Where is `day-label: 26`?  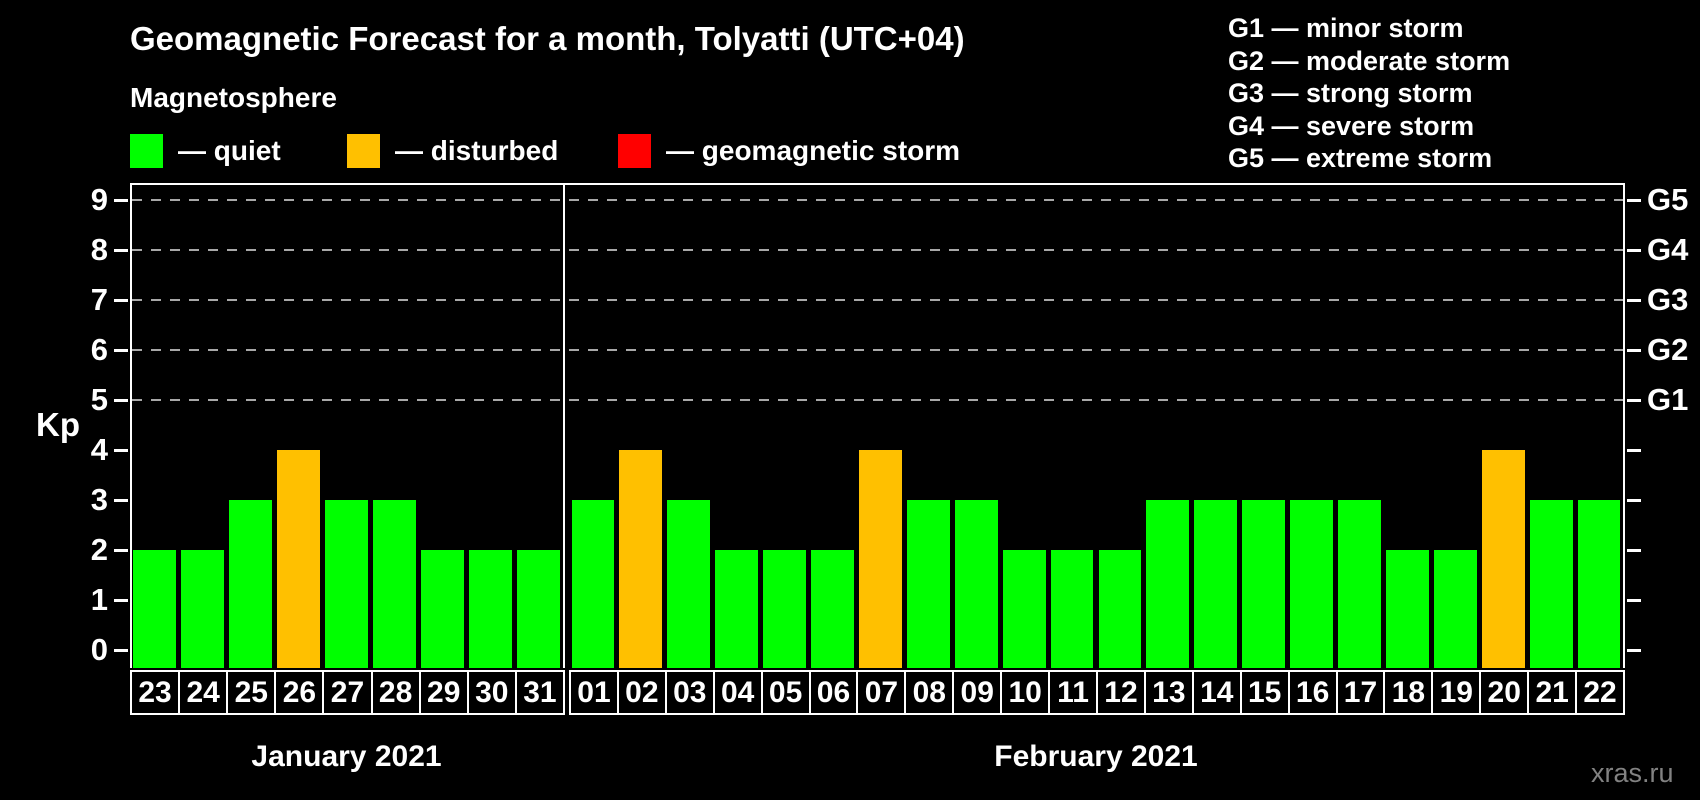
day-label: 26 is located at coordinates (299, 692).